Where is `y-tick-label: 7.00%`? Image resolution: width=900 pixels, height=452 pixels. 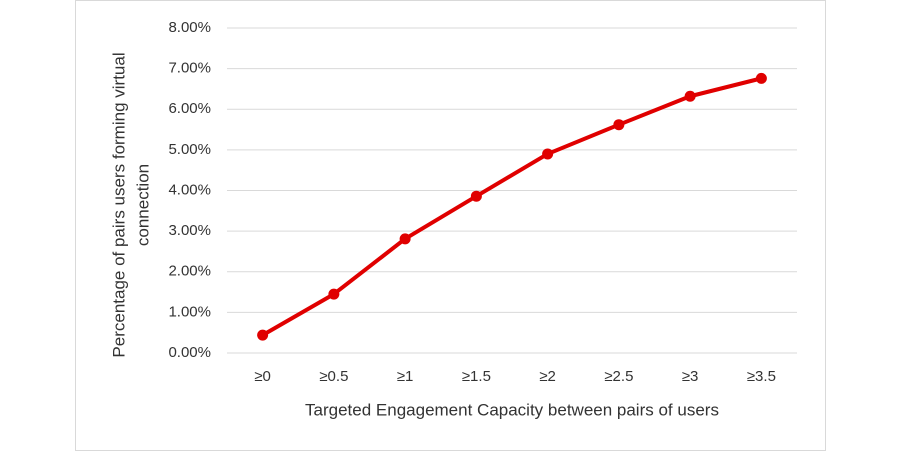
y-tick-label: 7.00% is located at coordinates (189, 68).